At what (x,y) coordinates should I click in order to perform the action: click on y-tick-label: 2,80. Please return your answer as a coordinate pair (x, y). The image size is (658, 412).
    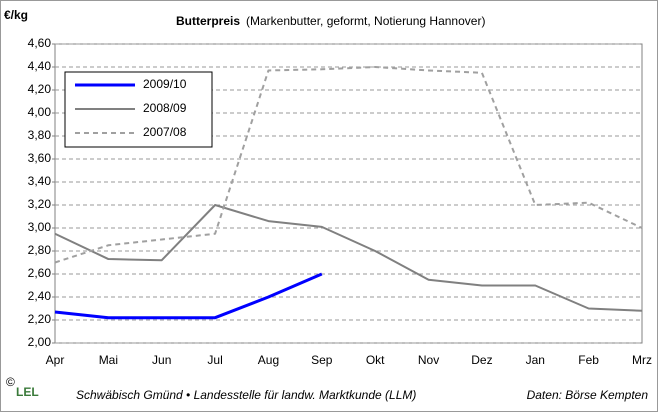
    Looking at the image, I should click on (40, 250).